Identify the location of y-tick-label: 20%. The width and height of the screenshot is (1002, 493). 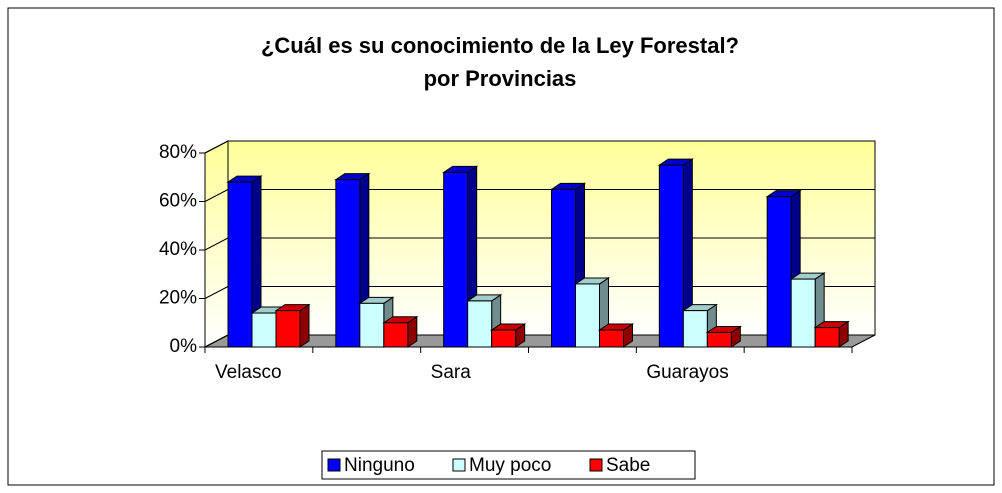
(178, 298).